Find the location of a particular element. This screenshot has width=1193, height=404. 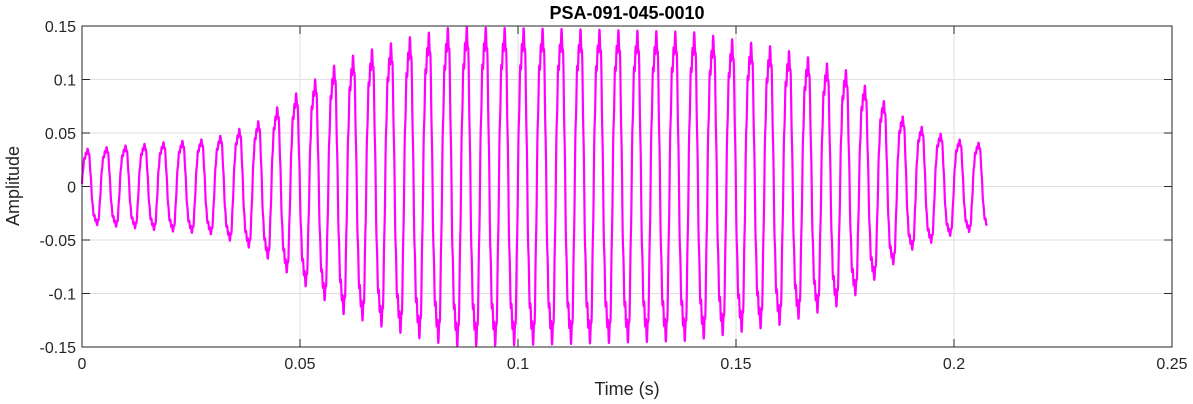

x-axis-label: Time (s) is located at coordinates (626, 389).